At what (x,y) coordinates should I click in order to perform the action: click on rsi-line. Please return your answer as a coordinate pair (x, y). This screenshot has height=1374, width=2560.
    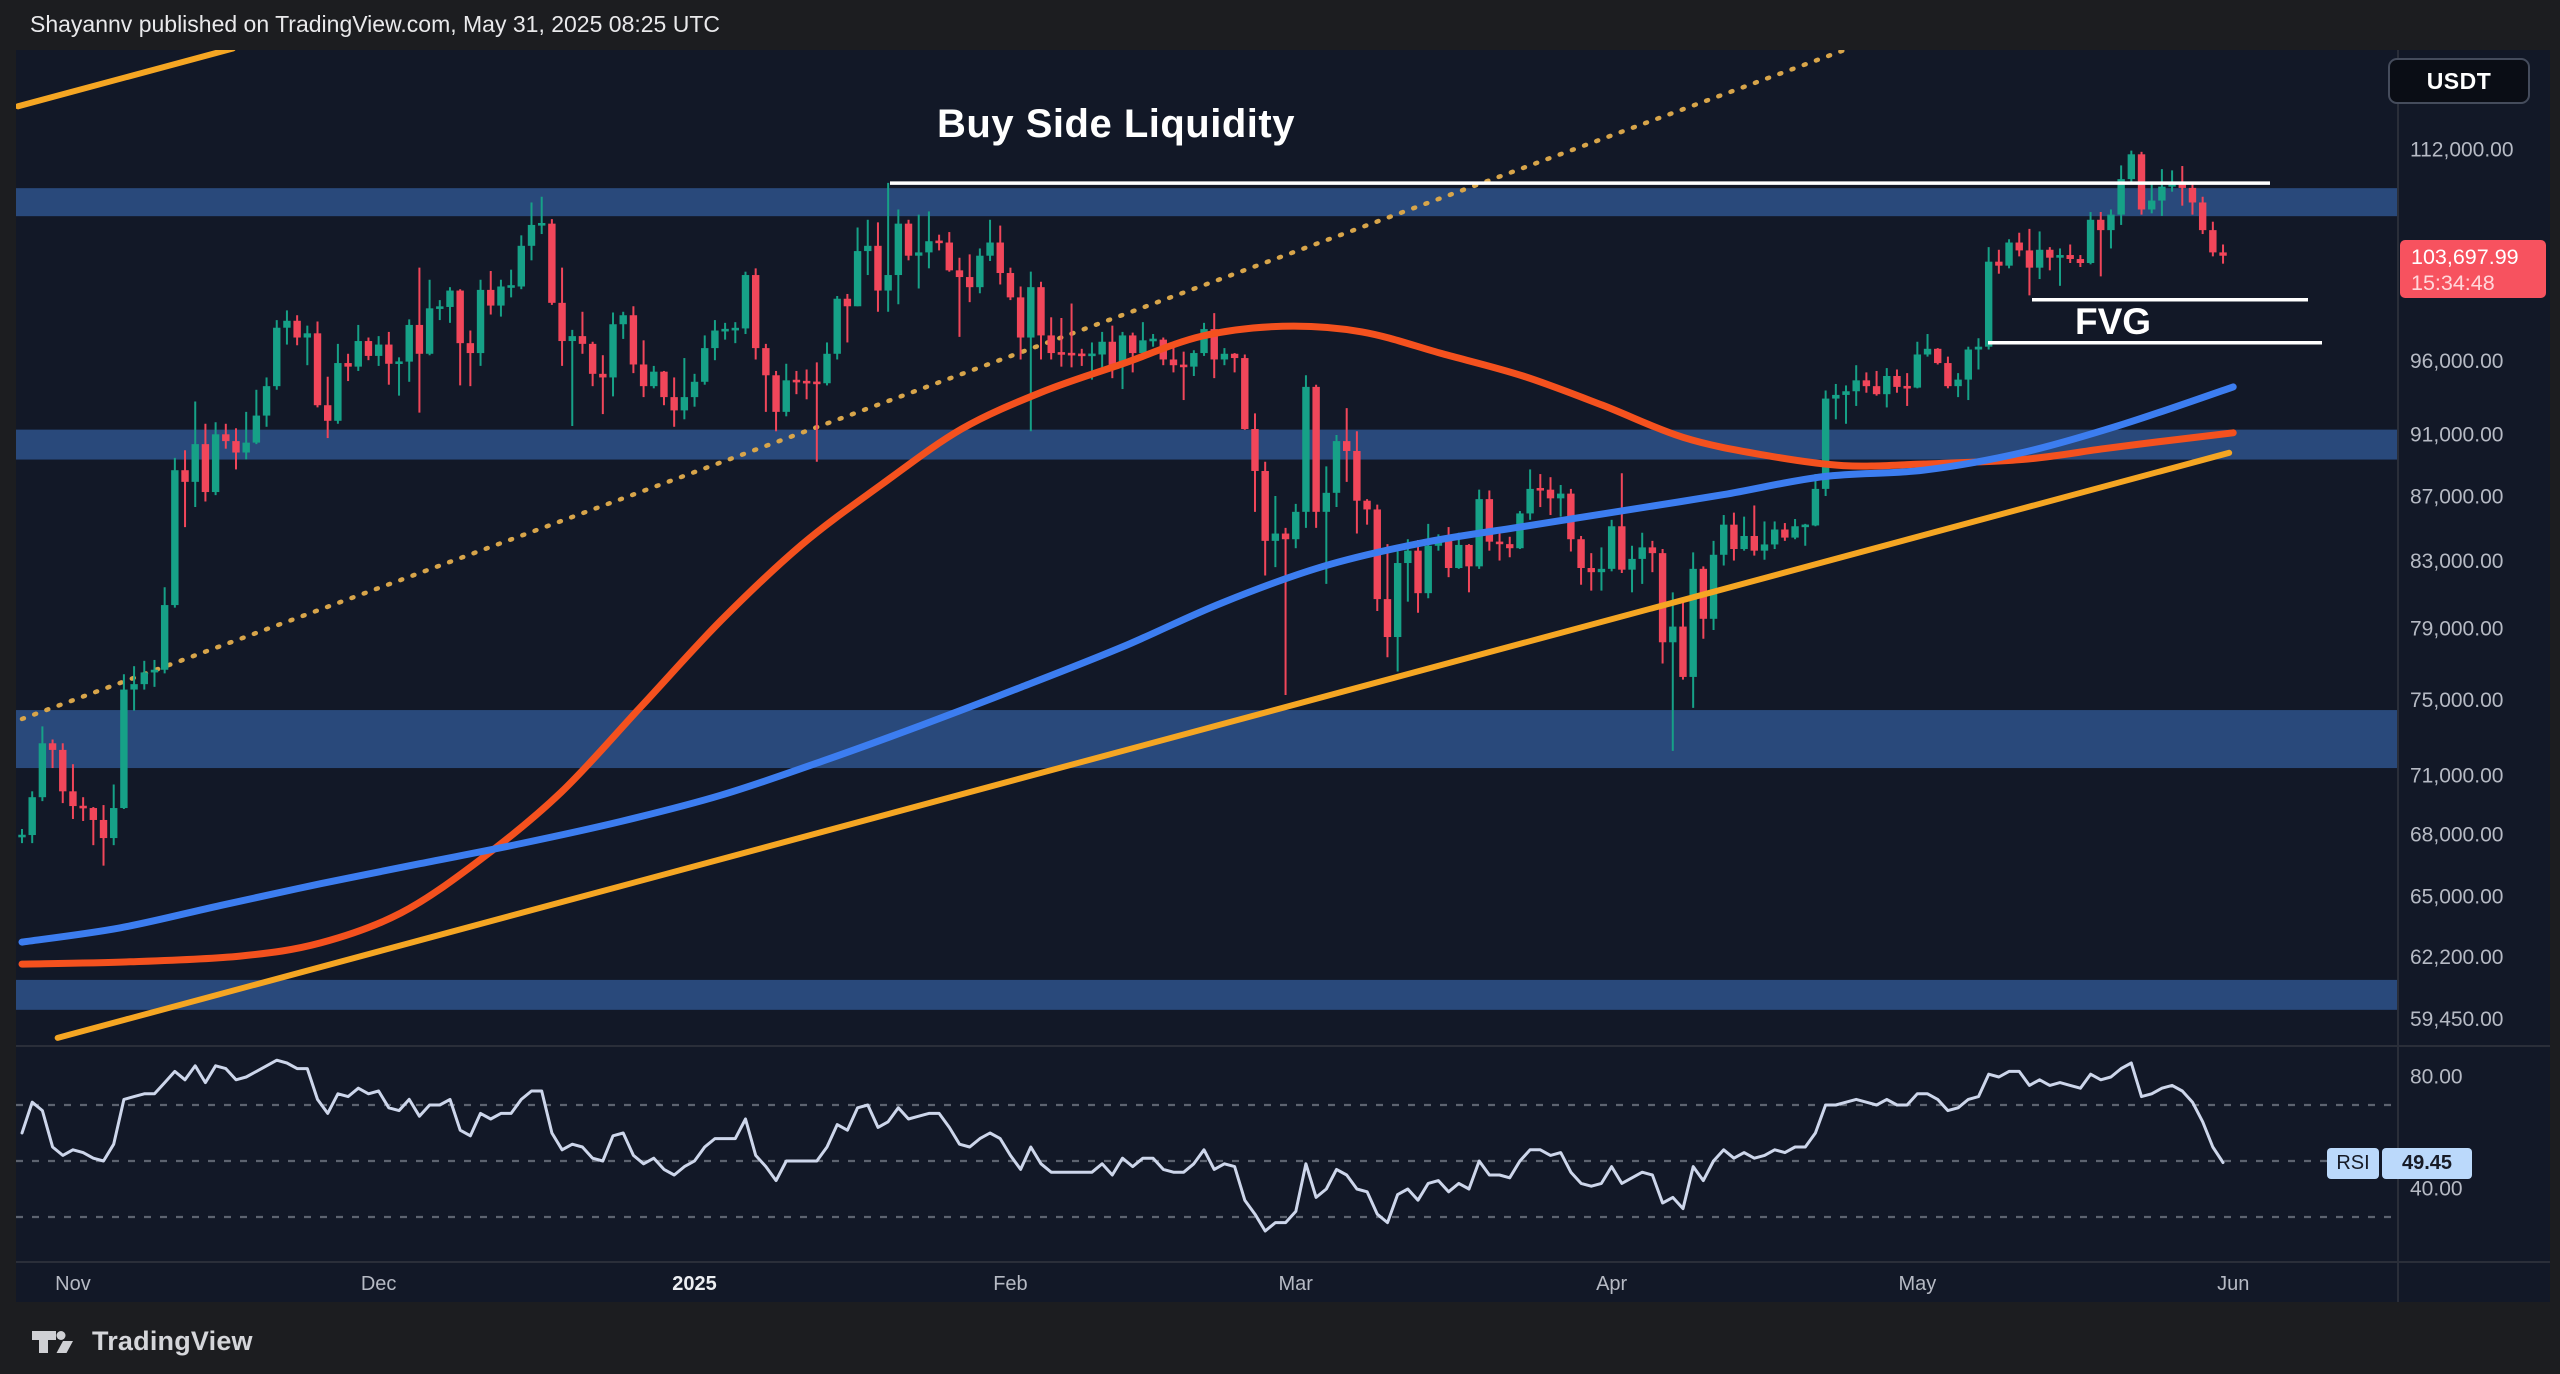
    Looking at the image, I should click on (1122, 1145).